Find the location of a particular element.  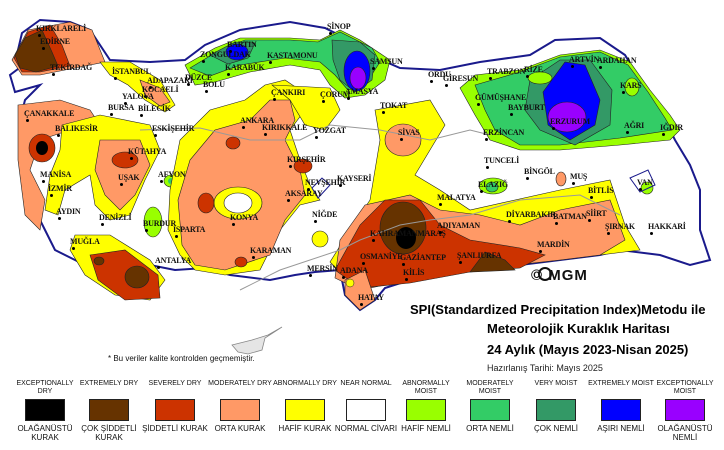

city-label: OSMANİYE is located at coordinates (381, 256).